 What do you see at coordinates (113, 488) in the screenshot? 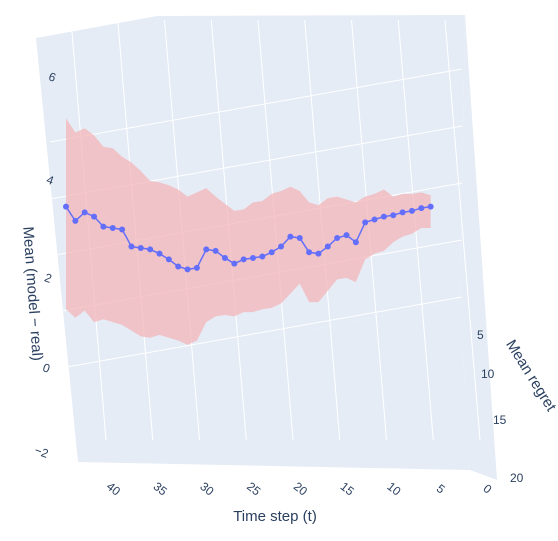
I see `x-tick-label: 40` at bounding box center [113, 488].